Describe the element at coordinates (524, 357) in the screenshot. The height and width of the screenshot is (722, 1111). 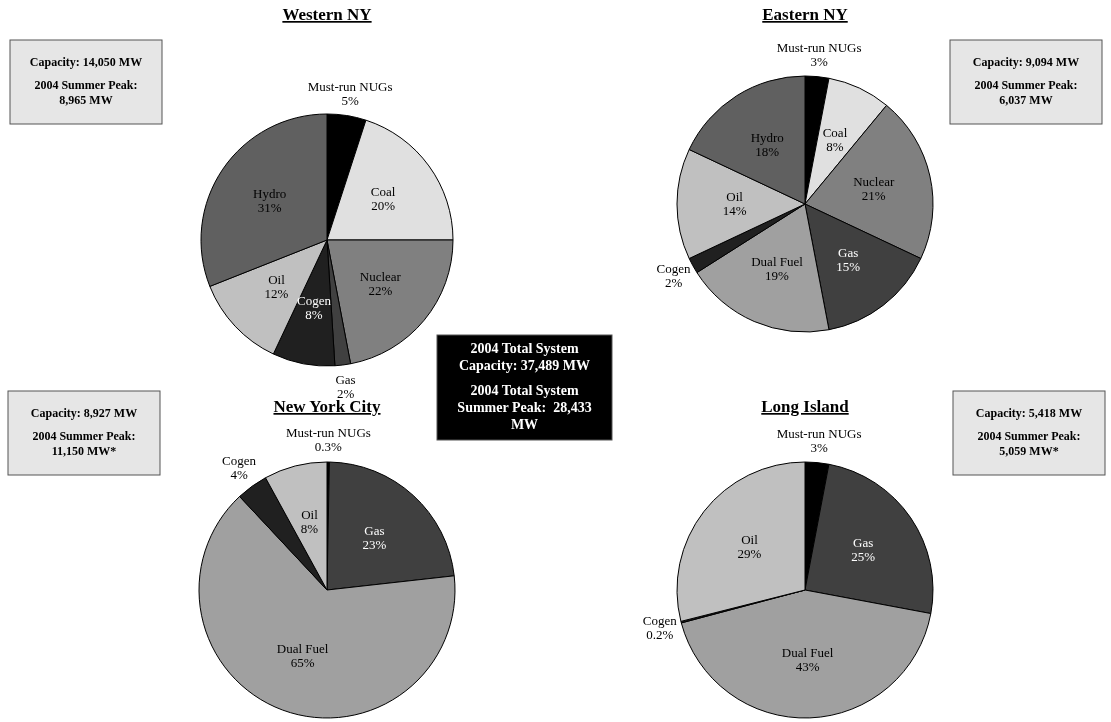
I see `text: 2004 Total System Capacity: 37,489 MW` at that location.